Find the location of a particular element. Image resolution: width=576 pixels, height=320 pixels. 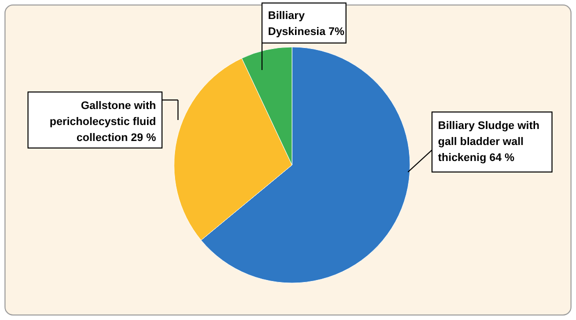

slice-label: Gallstone with pericholecystic fluid collection 29 % is located at coordinates (103, 122).